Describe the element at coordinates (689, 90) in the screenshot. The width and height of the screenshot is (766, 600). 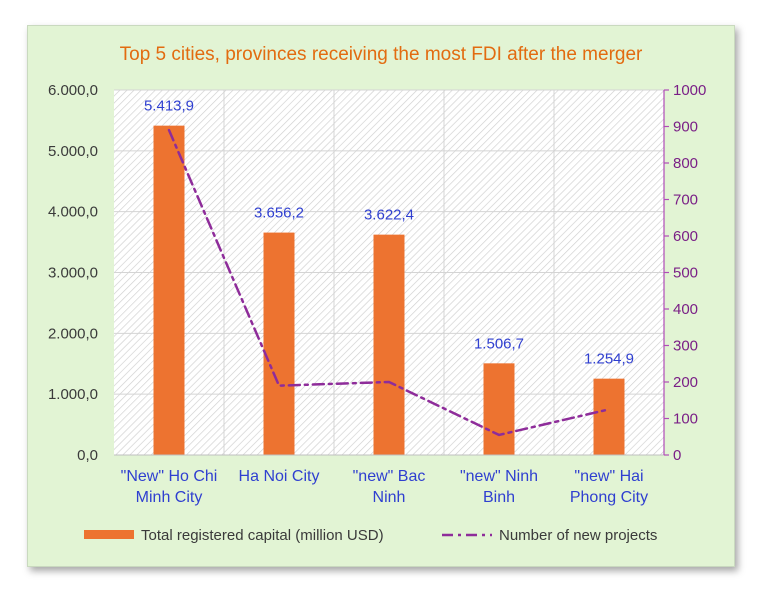
I see `y-right-tick-label: 1000` at that location.